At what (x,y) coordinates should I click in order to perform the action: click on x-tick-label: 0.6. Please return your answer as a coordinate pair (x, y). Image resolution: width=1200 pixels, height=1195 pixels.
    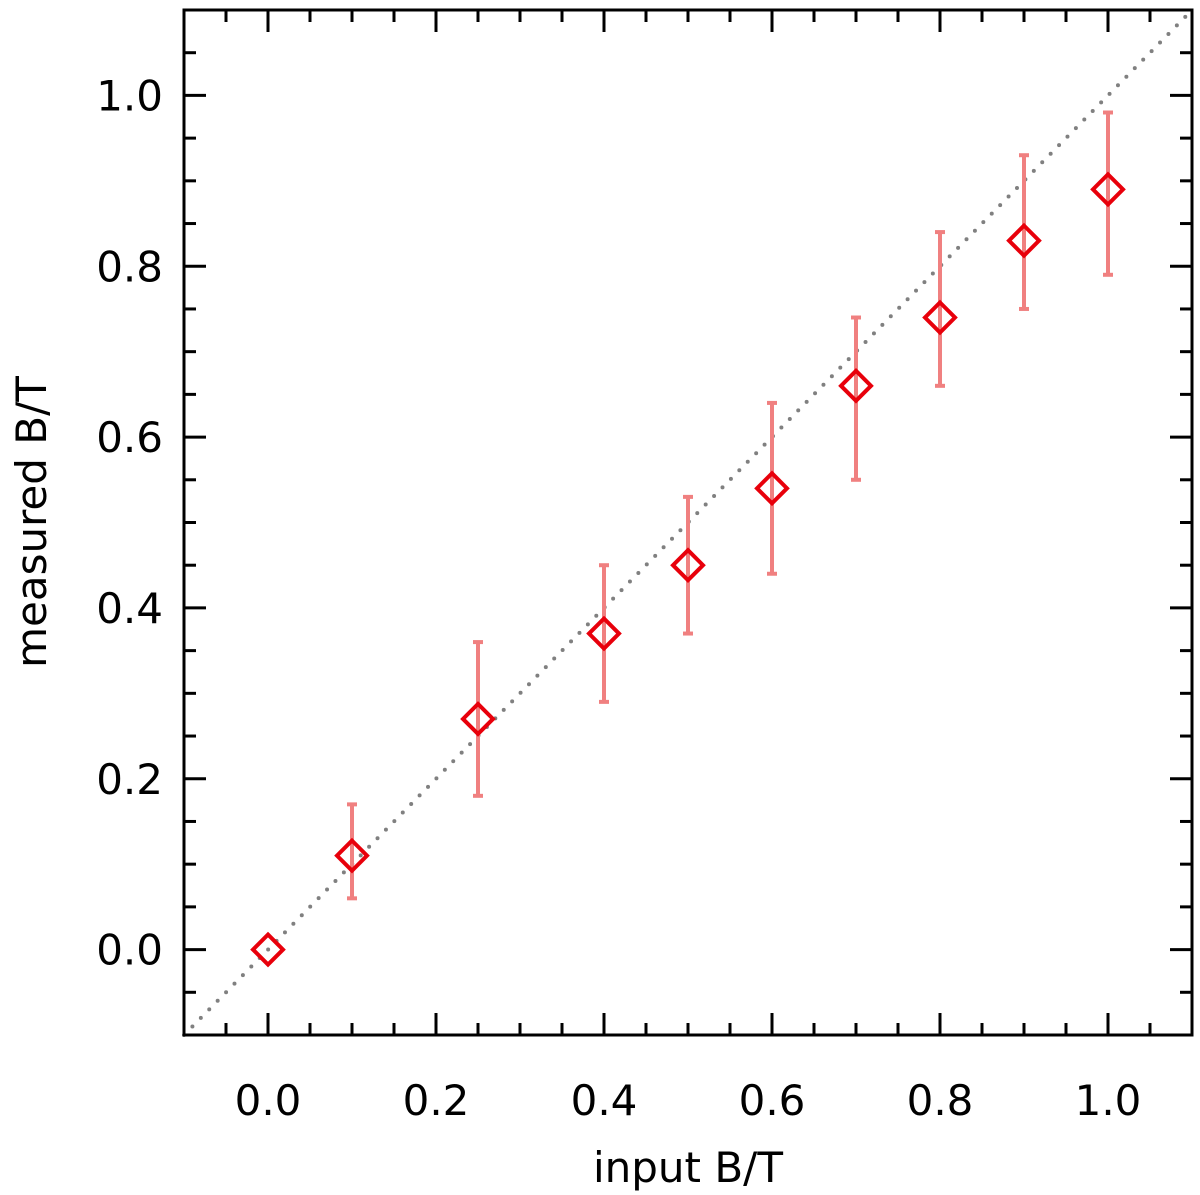
    Looking at the image, I should click on (772, 1100).